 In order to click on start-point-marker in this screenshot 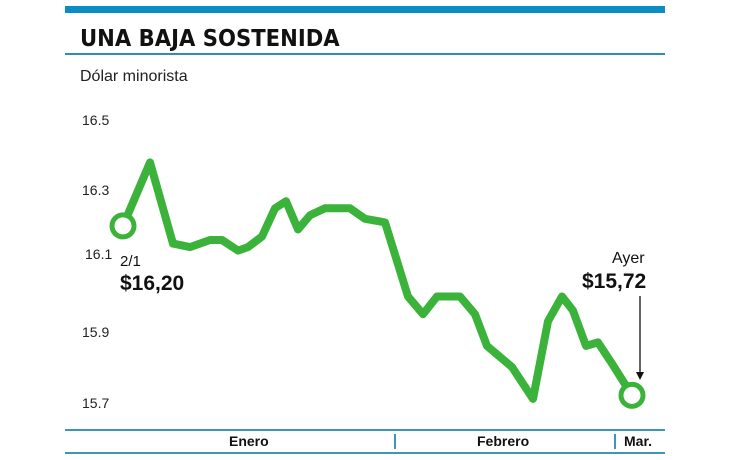, I will do `click(123, 226)`.